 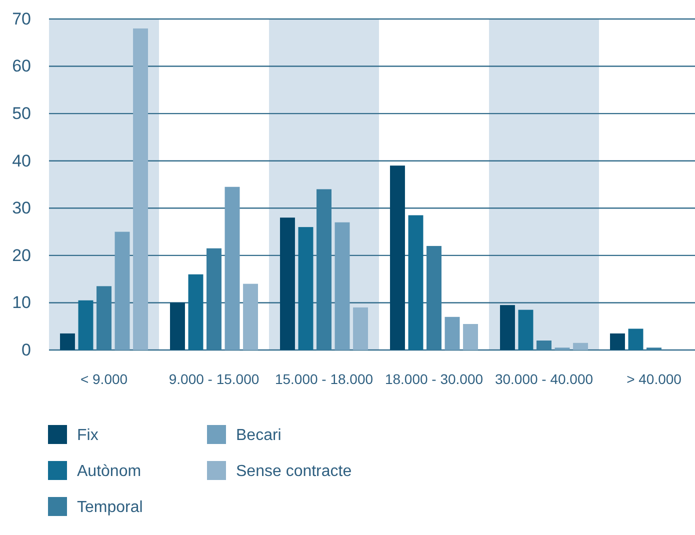 I want to click on x-tick-label: < 9.000, so click(x=104, y=378).